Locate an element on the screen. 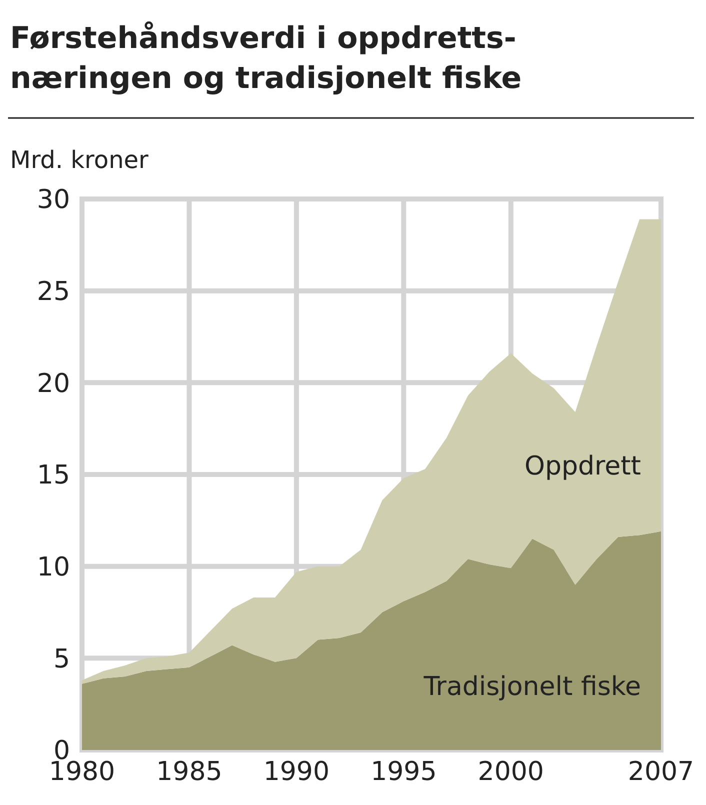 This screenshot has width=706, height=805. chart-title: Førstehåndsverdi i oppdretts- næringen og tradisjonelt fiske is located at coordinates (266, 58).